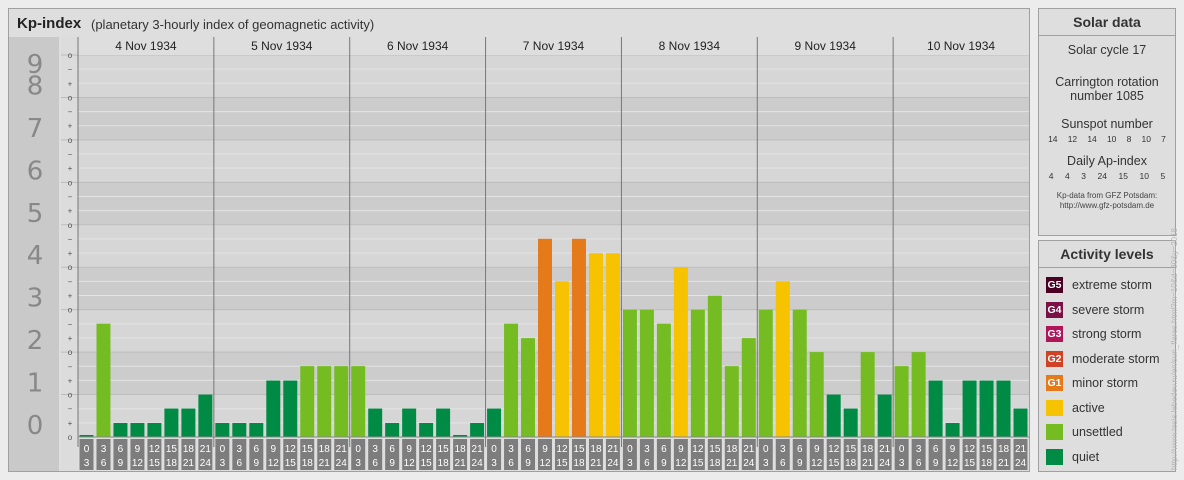 This screenshot has width=1184, height=480. I want to click on level-label: minor storm, so click(1105, 383).